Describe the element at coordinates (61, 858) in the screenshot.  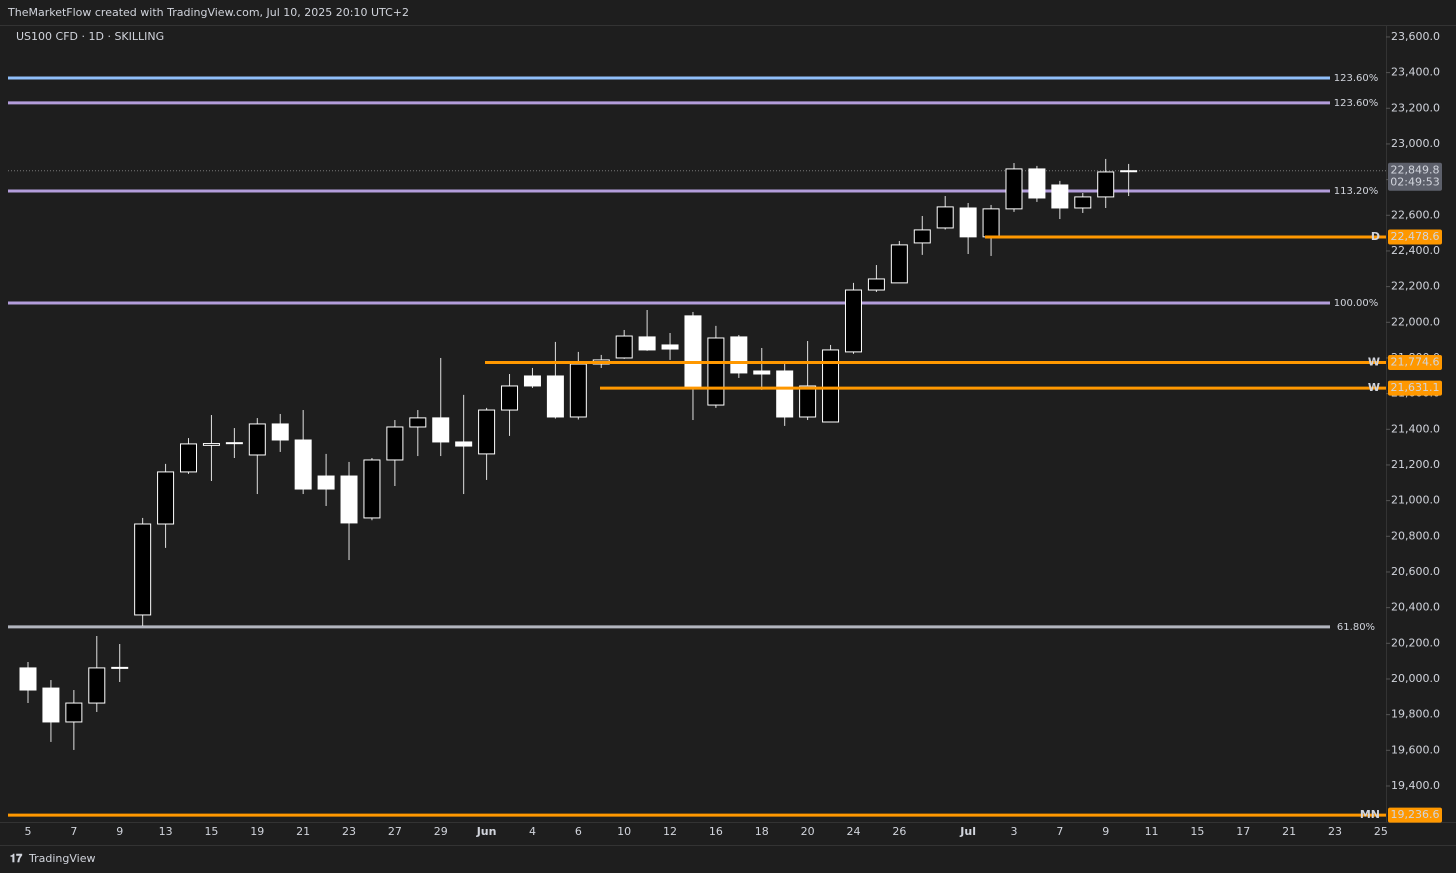
I see `footer: TradingView` at that location.